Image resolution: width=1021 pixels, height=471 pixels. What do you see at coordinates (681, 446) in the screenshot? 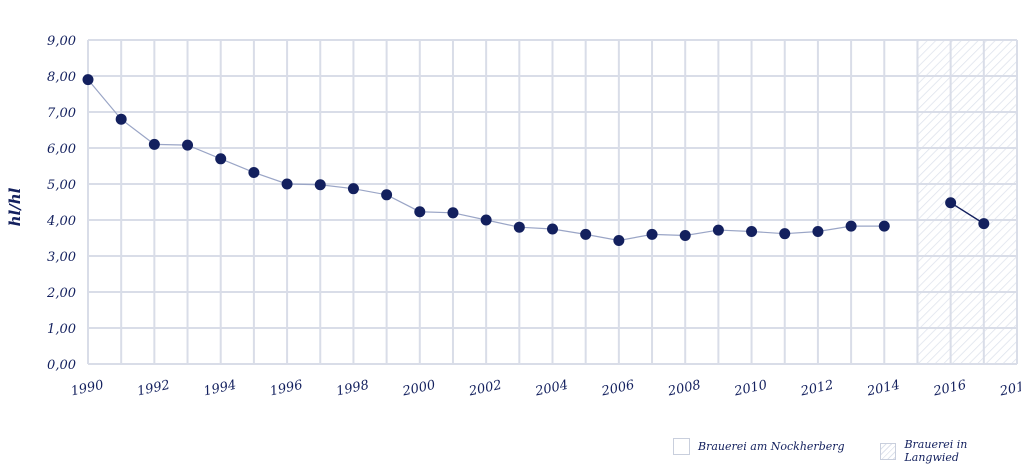
I see `legend-swatch-plain` at bounding box center [681, 446].